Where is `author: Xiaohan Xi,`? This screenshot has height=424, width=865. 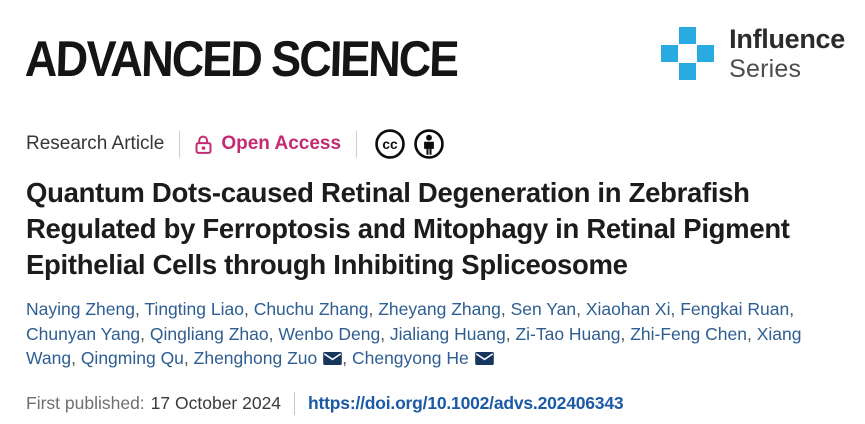 author: Xiaohan Xi, is located at coordinates (633, 309).